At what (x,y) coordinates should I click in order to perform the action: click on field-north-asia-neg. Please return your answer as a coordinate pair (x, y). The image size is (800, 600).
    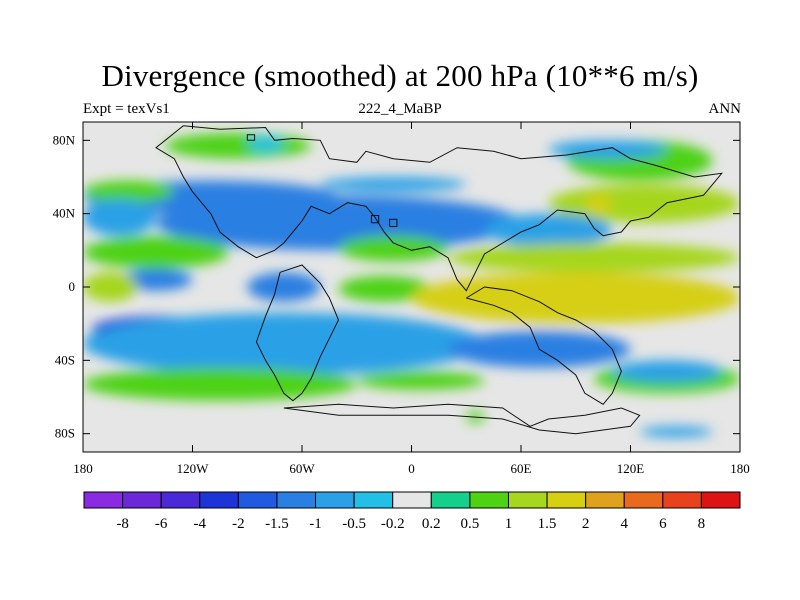
    Looking at the image, I should click on (119, 217).